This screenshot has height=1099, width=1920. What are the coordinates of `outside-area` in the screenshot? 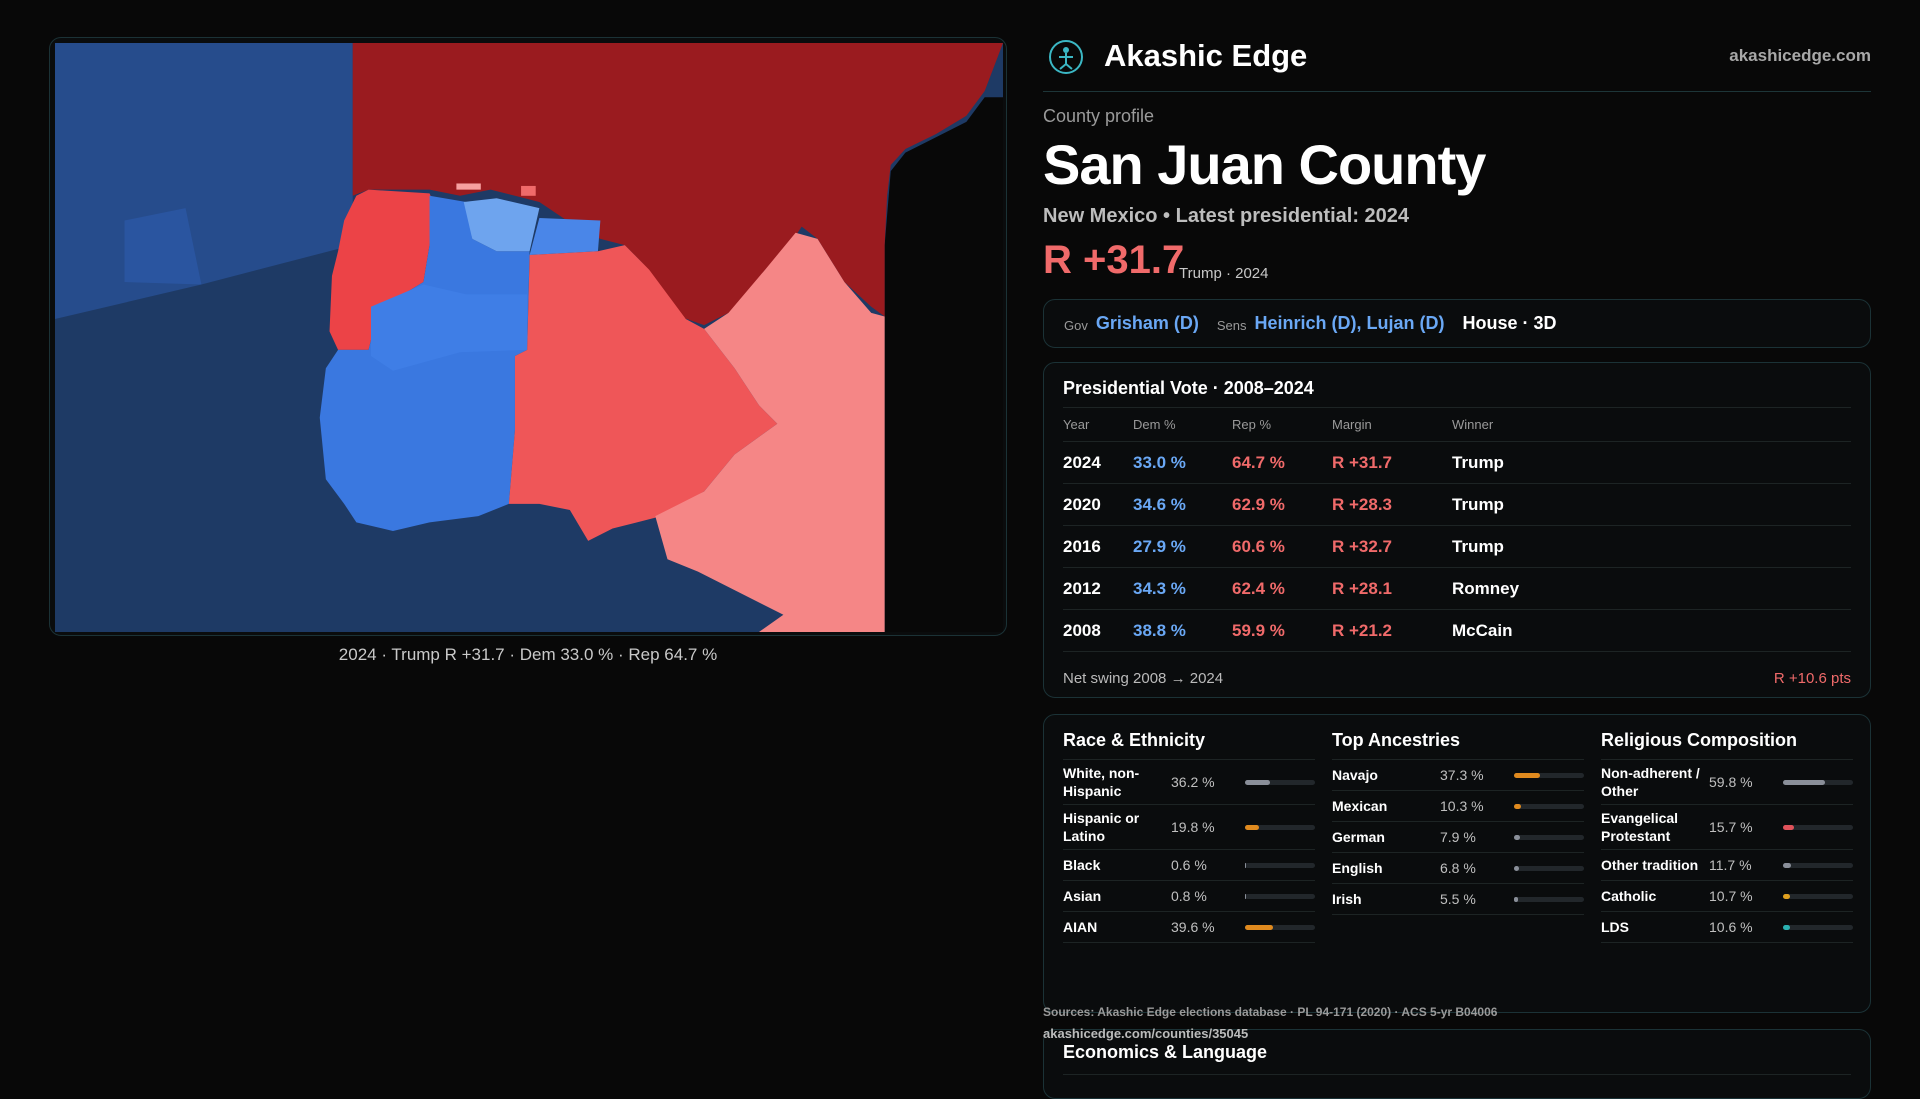 It's located at (944, 364).